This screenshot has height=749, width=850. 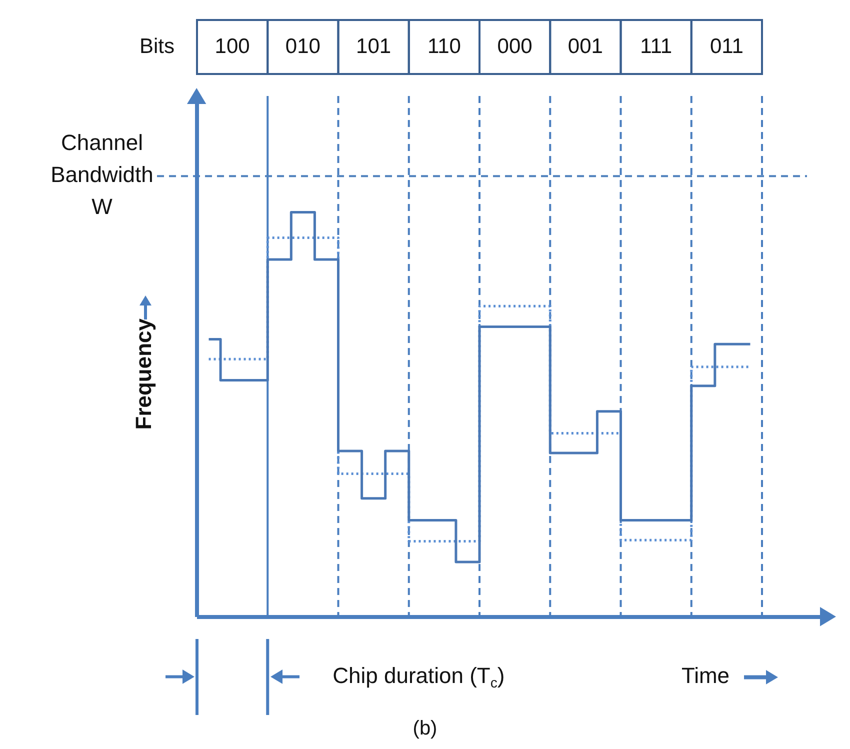 I want to click on x-axis-title: Time, so click(x=705, y=675).